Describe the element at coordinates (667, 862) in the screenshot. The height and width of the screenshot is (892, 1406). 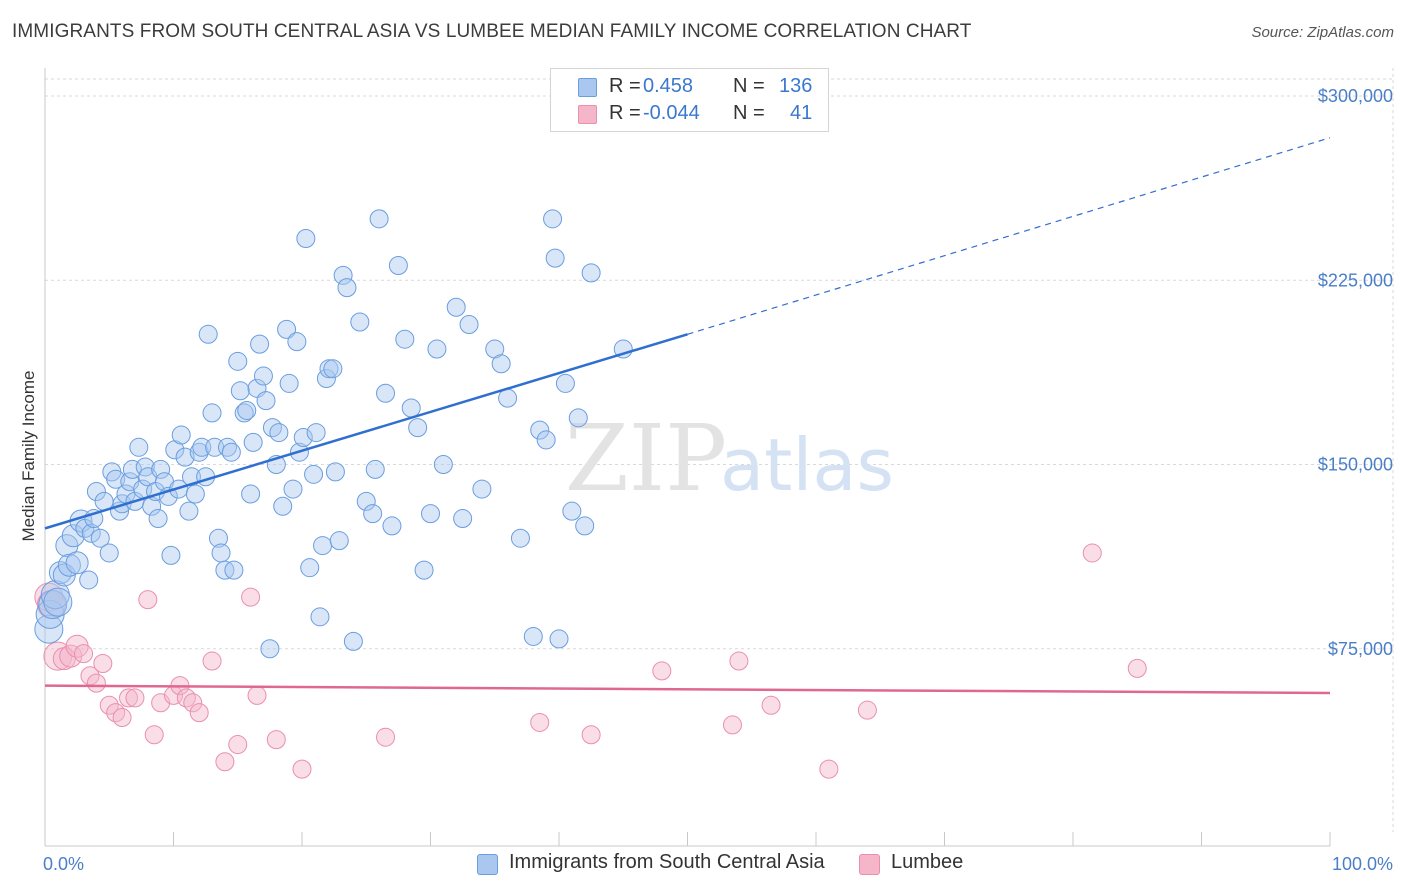
I see `bottom-legend-series1: Immigrants from South Central Asia` at that location.